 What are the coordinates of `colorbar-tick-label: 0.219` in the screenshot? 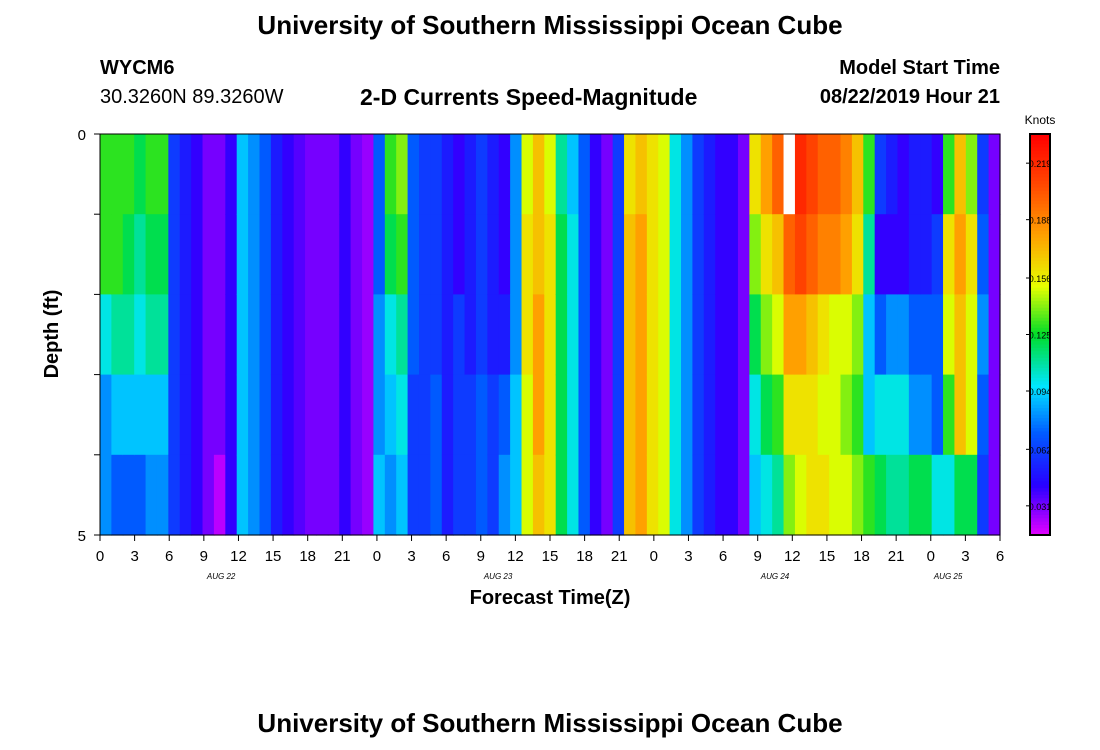 It's located at (1040, 164).